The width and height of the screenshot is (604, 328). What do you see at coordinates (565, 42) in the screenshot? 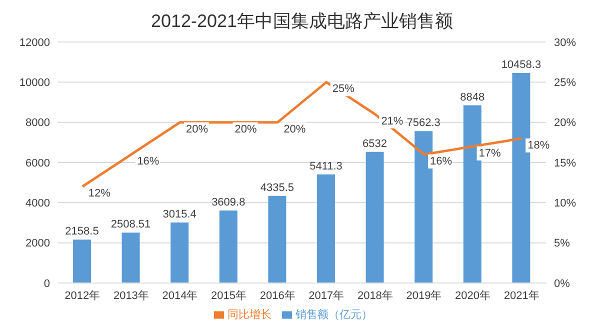
I see `y2-tick-label: 30%` at bounding box center [565, 42].